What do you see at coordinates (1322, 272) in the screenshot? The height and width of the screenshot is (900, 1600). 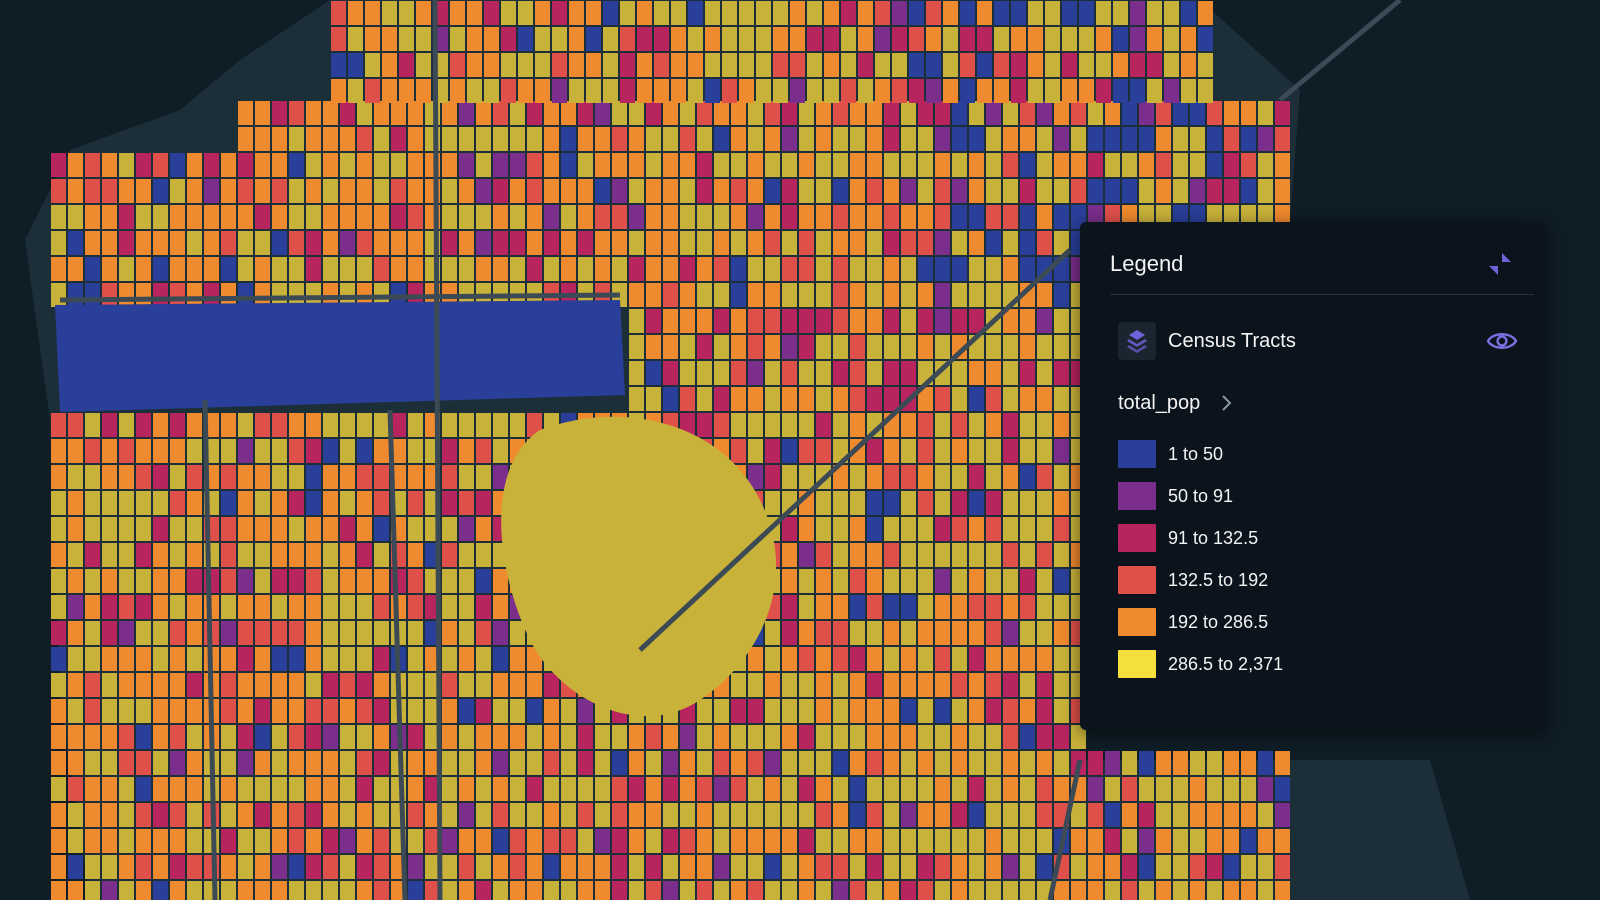 I see `legend-header: Legend` at bounding box center [1322, 272].